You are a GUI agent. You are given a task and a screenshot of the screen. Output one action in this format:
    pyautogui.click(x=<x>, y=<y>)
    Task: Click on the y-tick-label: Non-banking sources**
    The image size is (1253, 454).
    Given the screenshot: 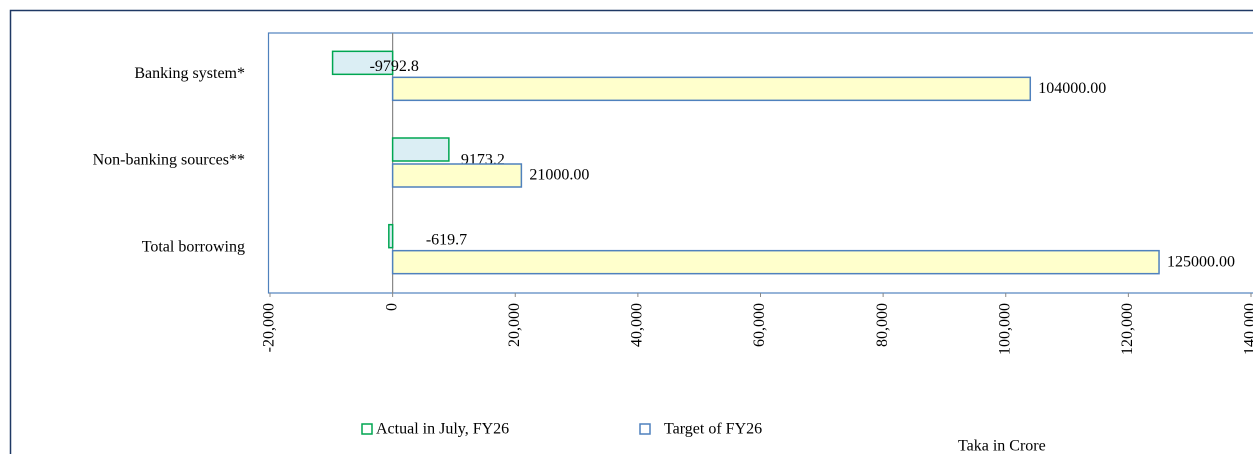 What is the action you would take?
    pyautogui.click(x=169, y=160)
    